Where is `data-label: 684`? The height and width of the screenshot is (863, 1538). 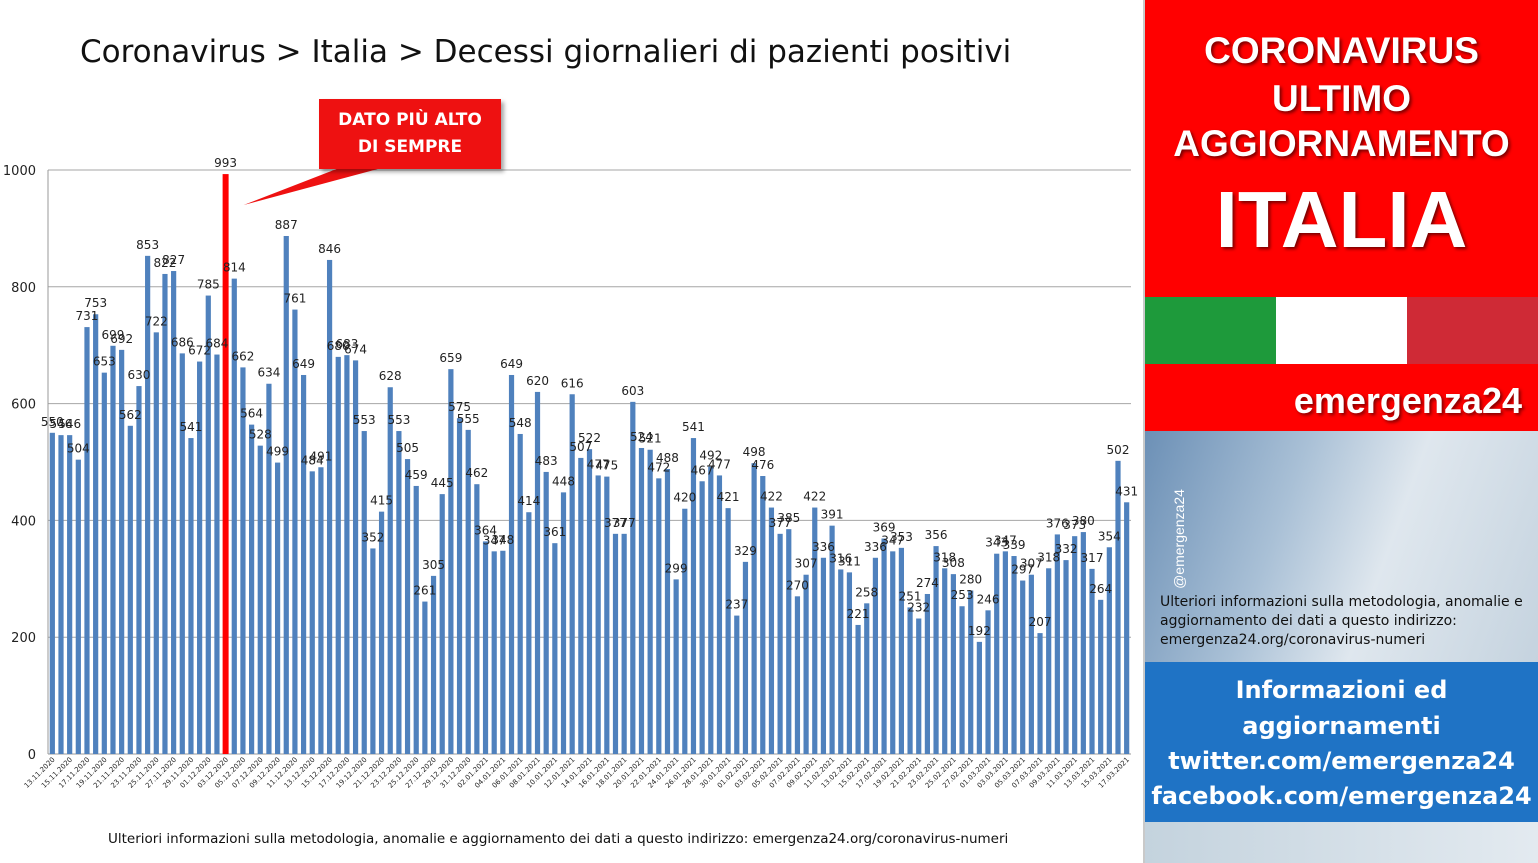
data-label: 684 is located at coordinates (216, 344).